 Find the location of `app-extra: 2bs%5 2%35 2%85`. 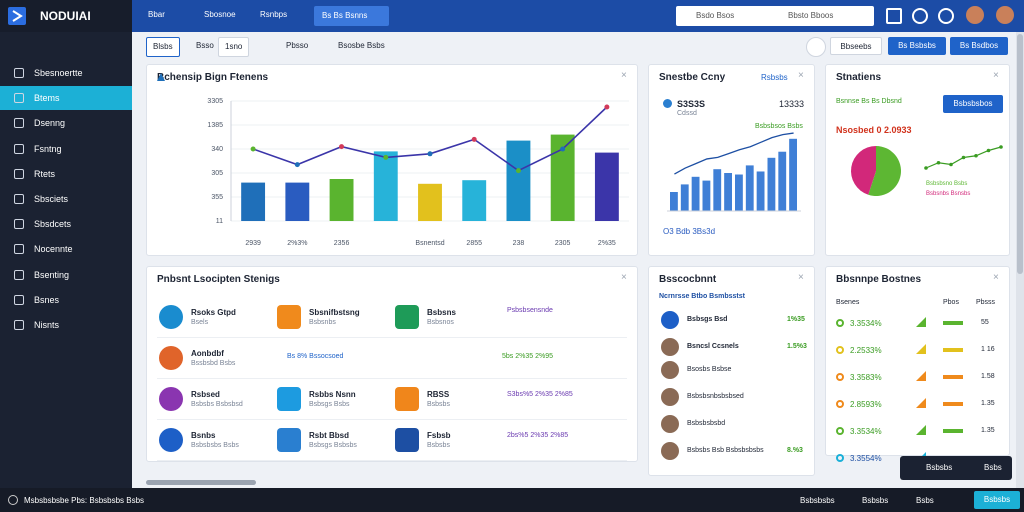

app-extra: 2bs%5 2%35 2%85 is located at coordinates (538, 435).